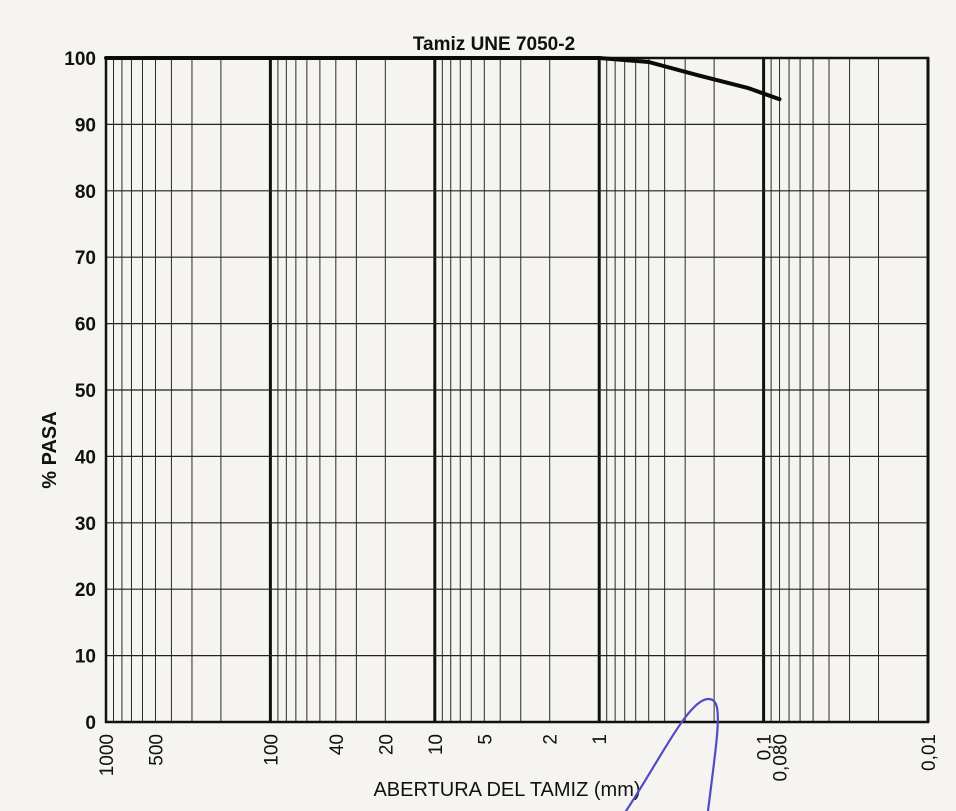 The width and height of the screenshot is (956, 811). I want to click on y-tick-label: 10, so click(85, 657).